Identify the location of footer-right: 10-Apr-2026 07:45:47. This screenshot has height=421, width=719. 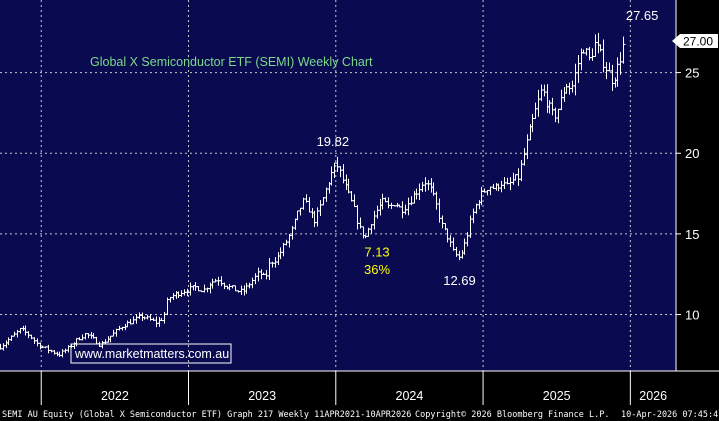
(670, 415).